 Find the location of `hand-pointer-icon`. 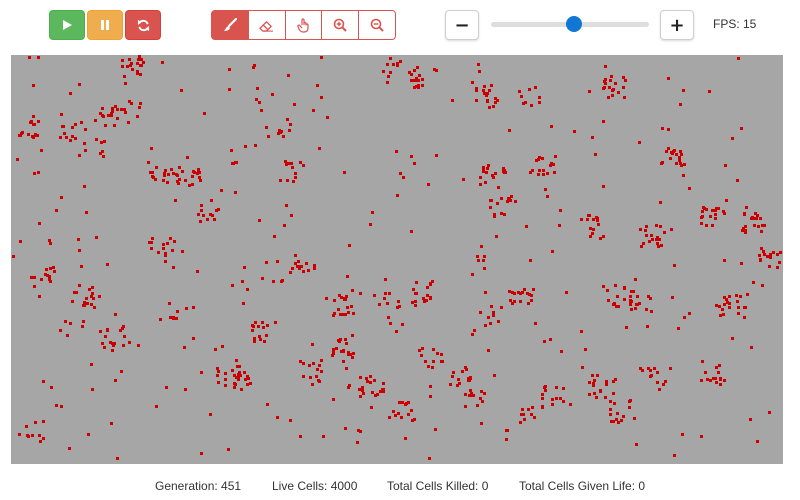

hand-pointer-icon is located at coordinates (303, 25).